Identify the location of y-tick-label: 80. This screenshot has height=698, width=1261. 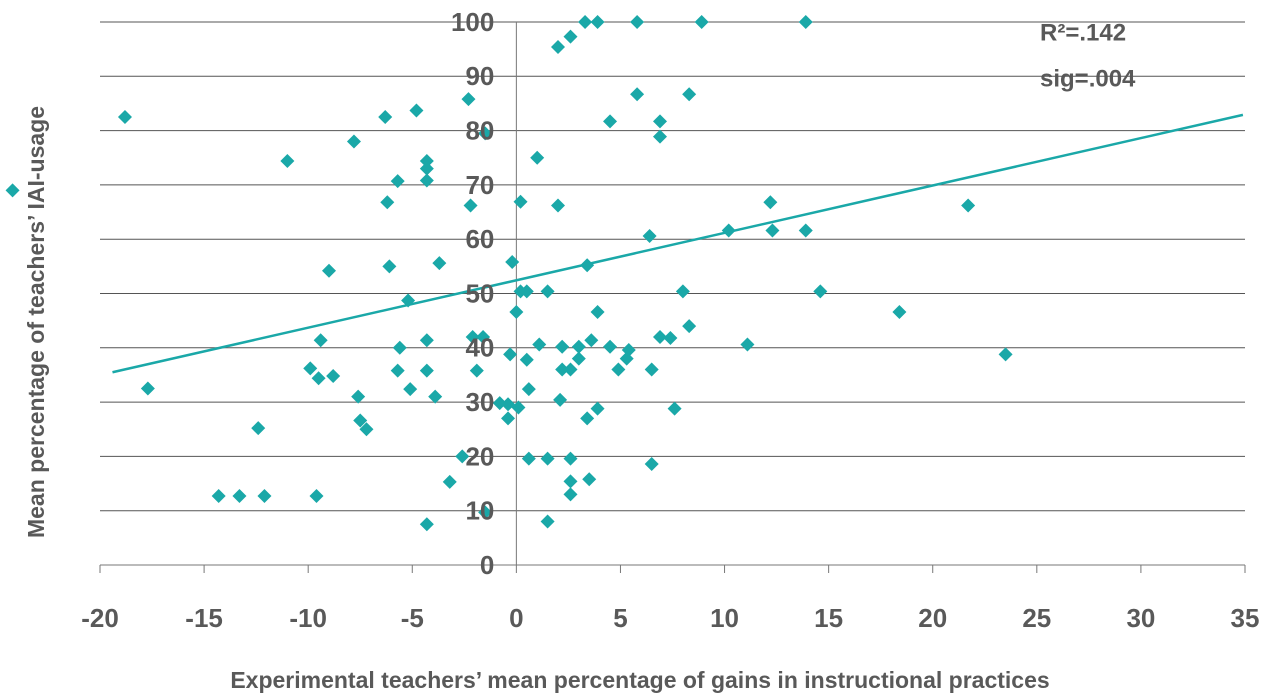
(479, 130).